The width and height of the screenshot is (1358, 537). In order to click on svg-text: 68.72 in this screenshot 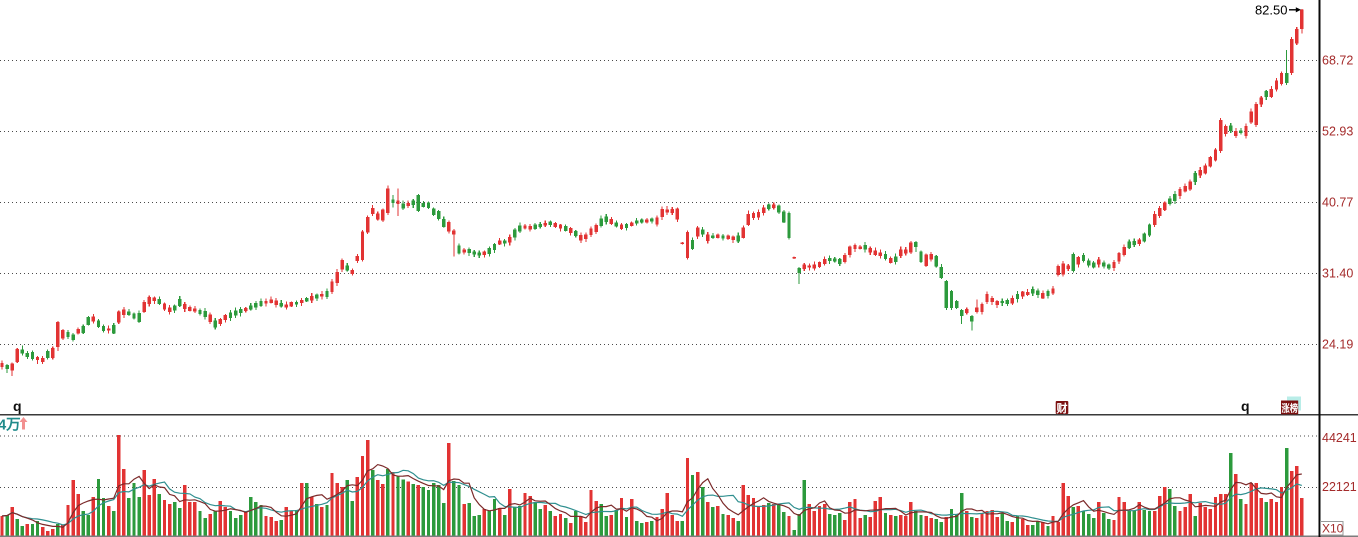, I will do `click(1337, 61)`.